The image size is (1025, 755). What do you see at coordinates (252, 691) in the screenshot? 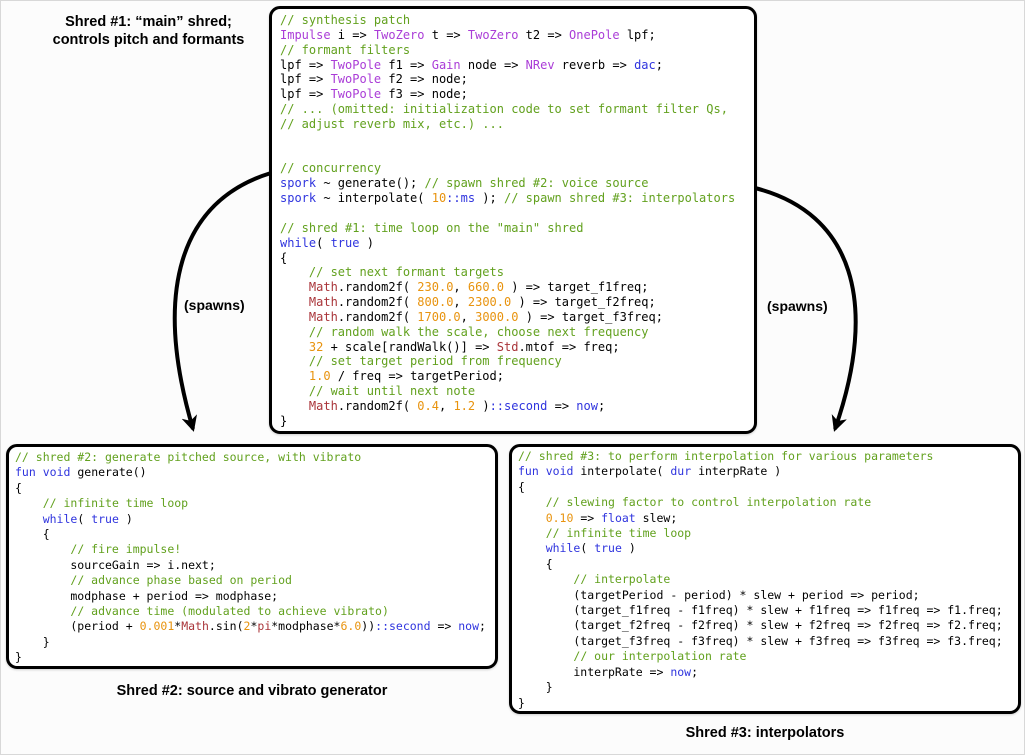
I see `shred2-caption: Shred #2: source and vibrato generator` at bounding box center [252, 691].